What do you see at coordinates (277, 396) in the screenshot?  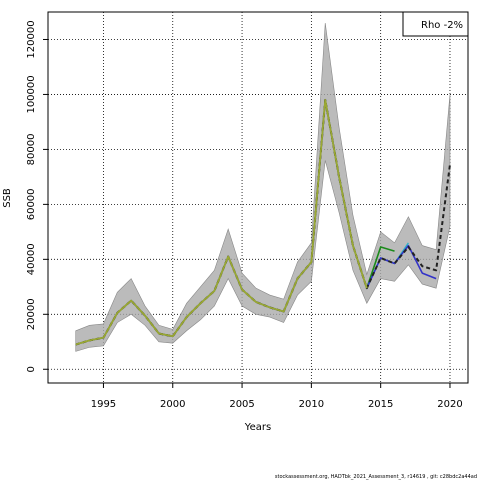 I see `x-axis: 1995 2000 2005 2010 2015 2020` at bounding box center [277, 396].